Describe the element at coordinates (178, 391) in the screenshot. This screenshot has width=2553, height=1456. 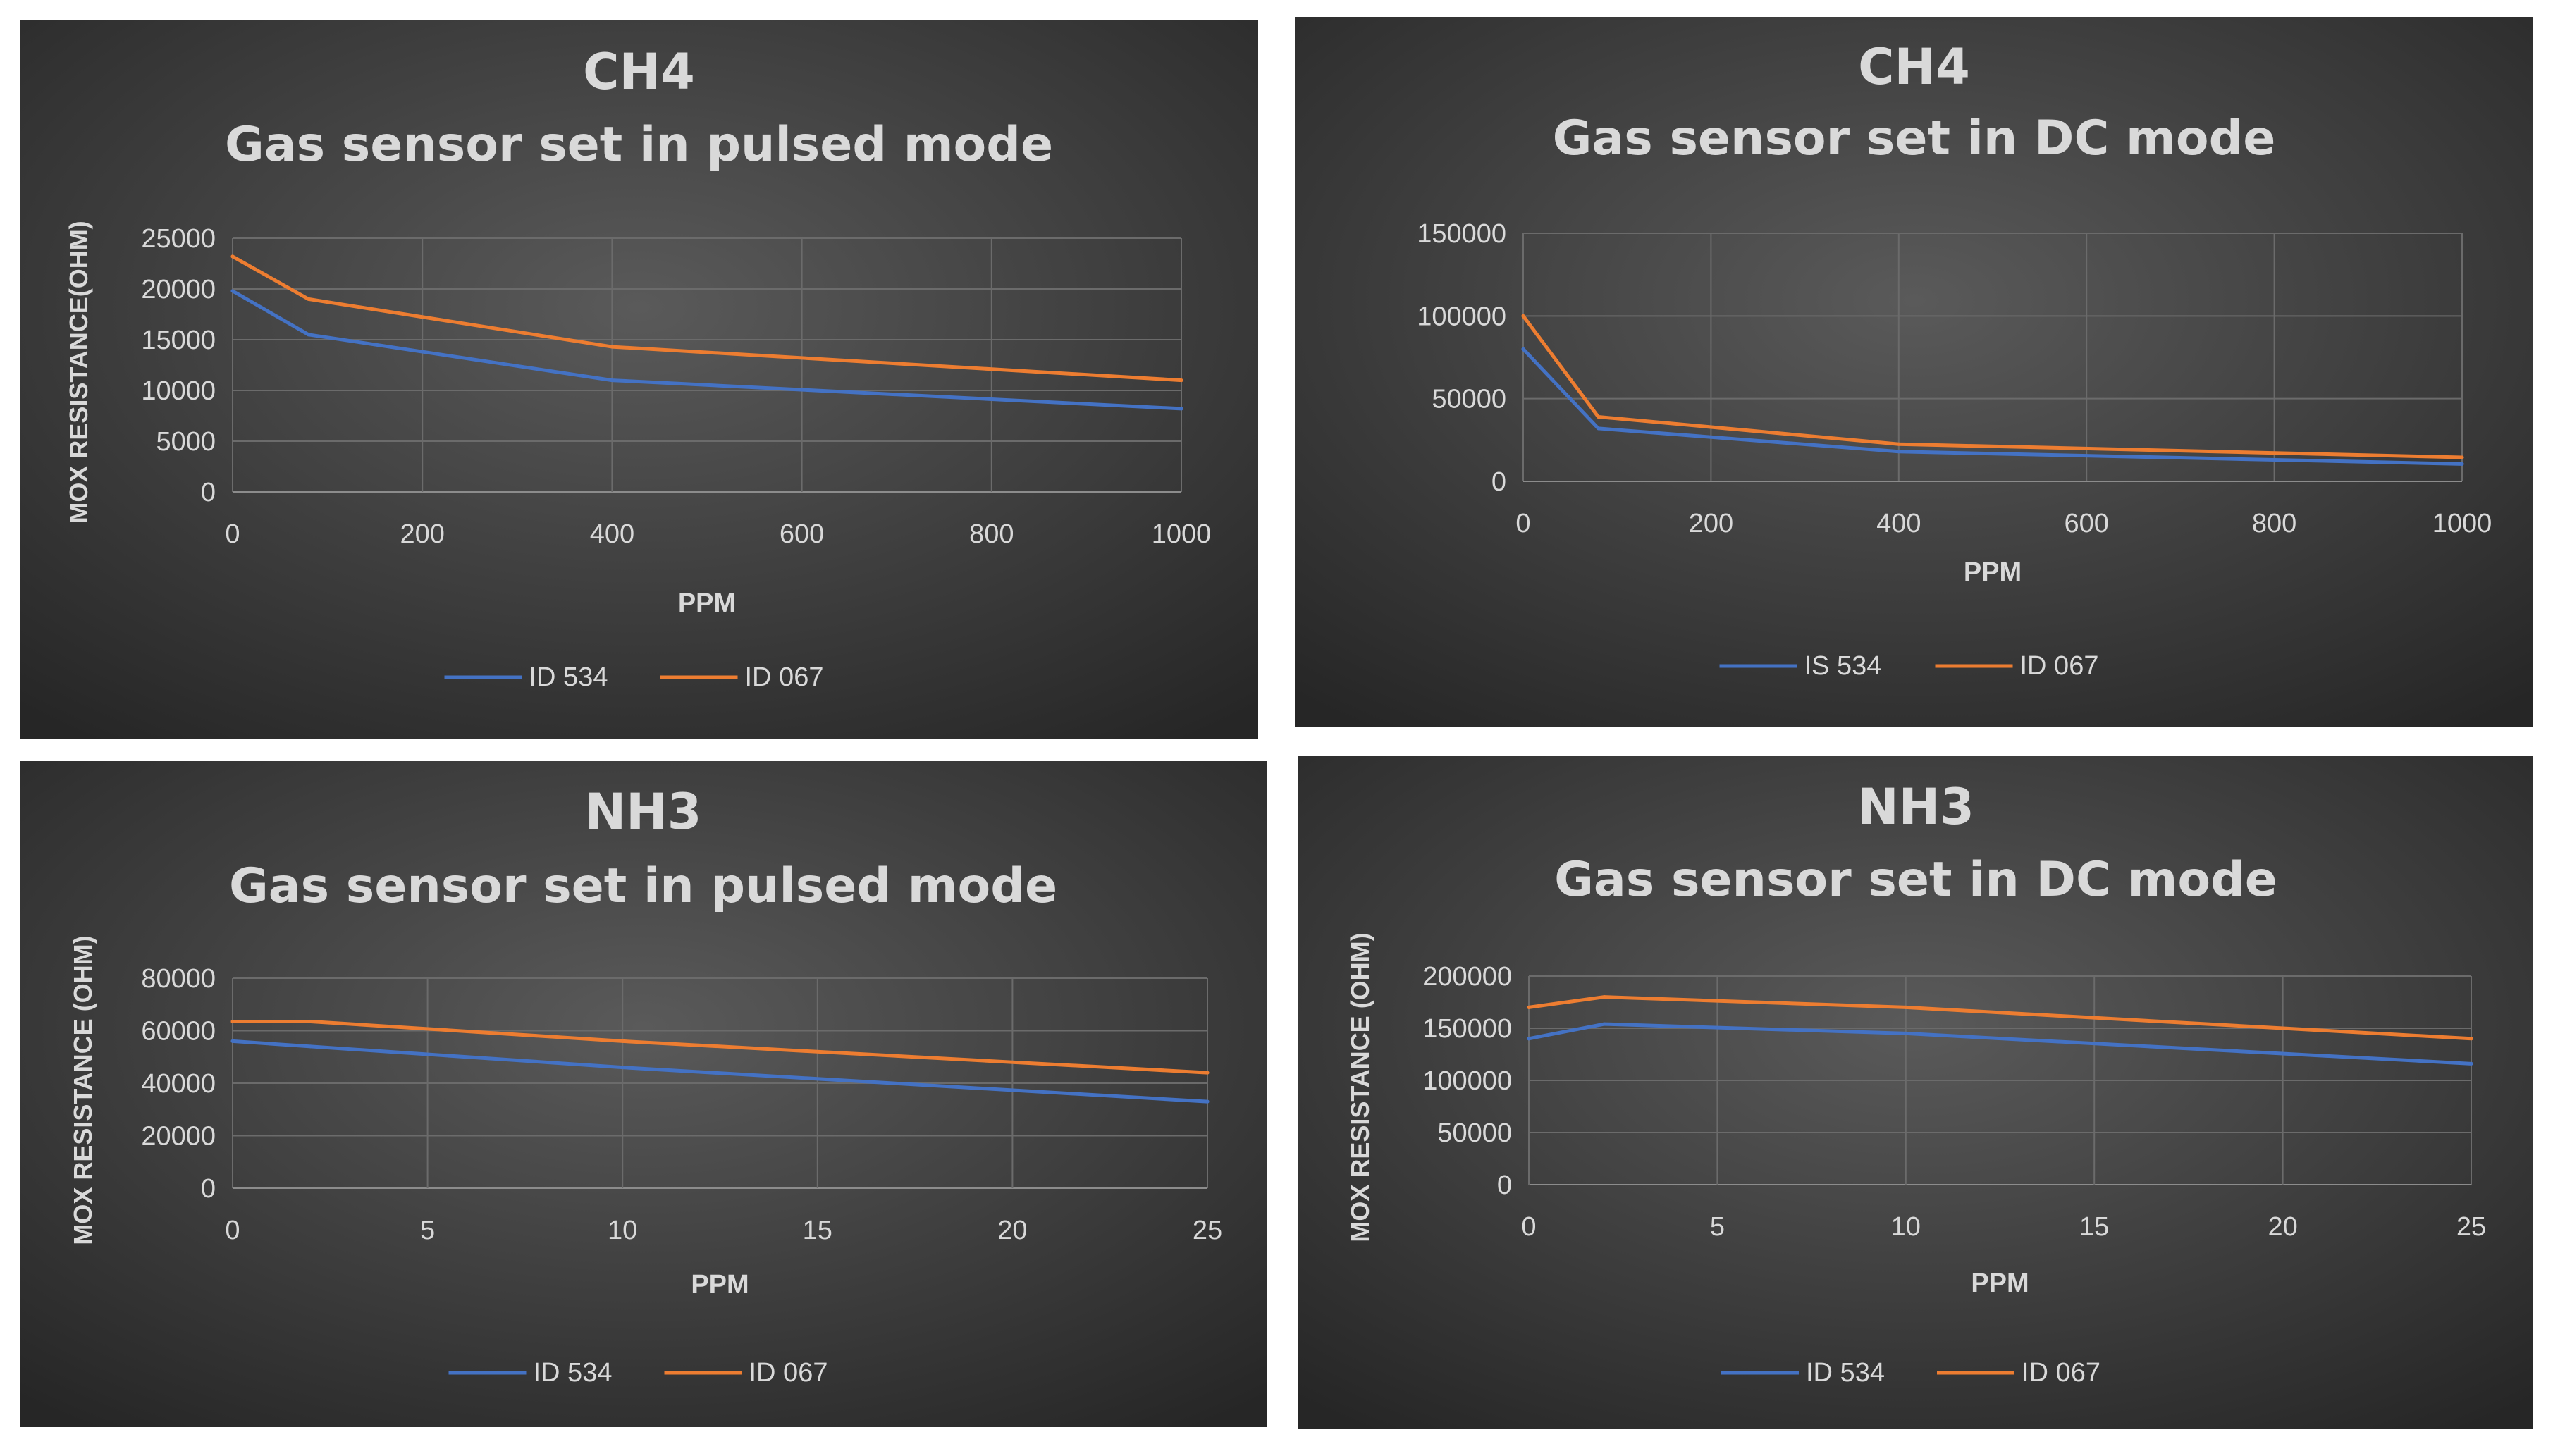
I see `y-tick-label: 10000` at that location.